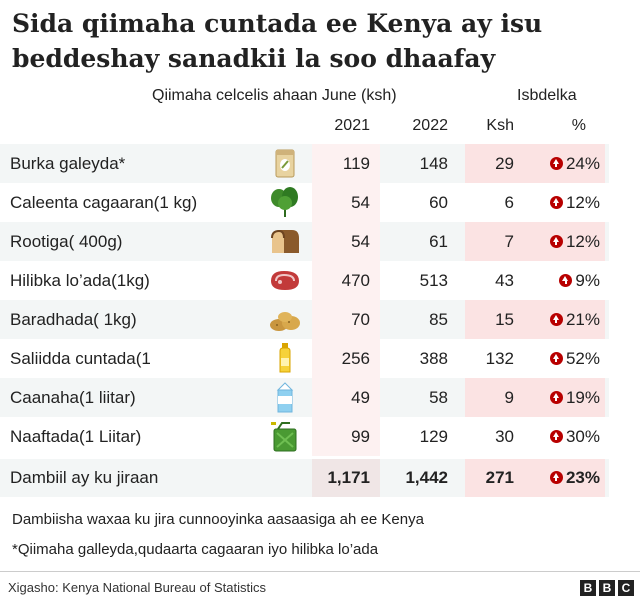 This screenshot has height=603, width=640. What do you see at coordinates (582, 436) in the screenshot?
I see `change-pct-value: 30%` at bounding box center [582, 436].